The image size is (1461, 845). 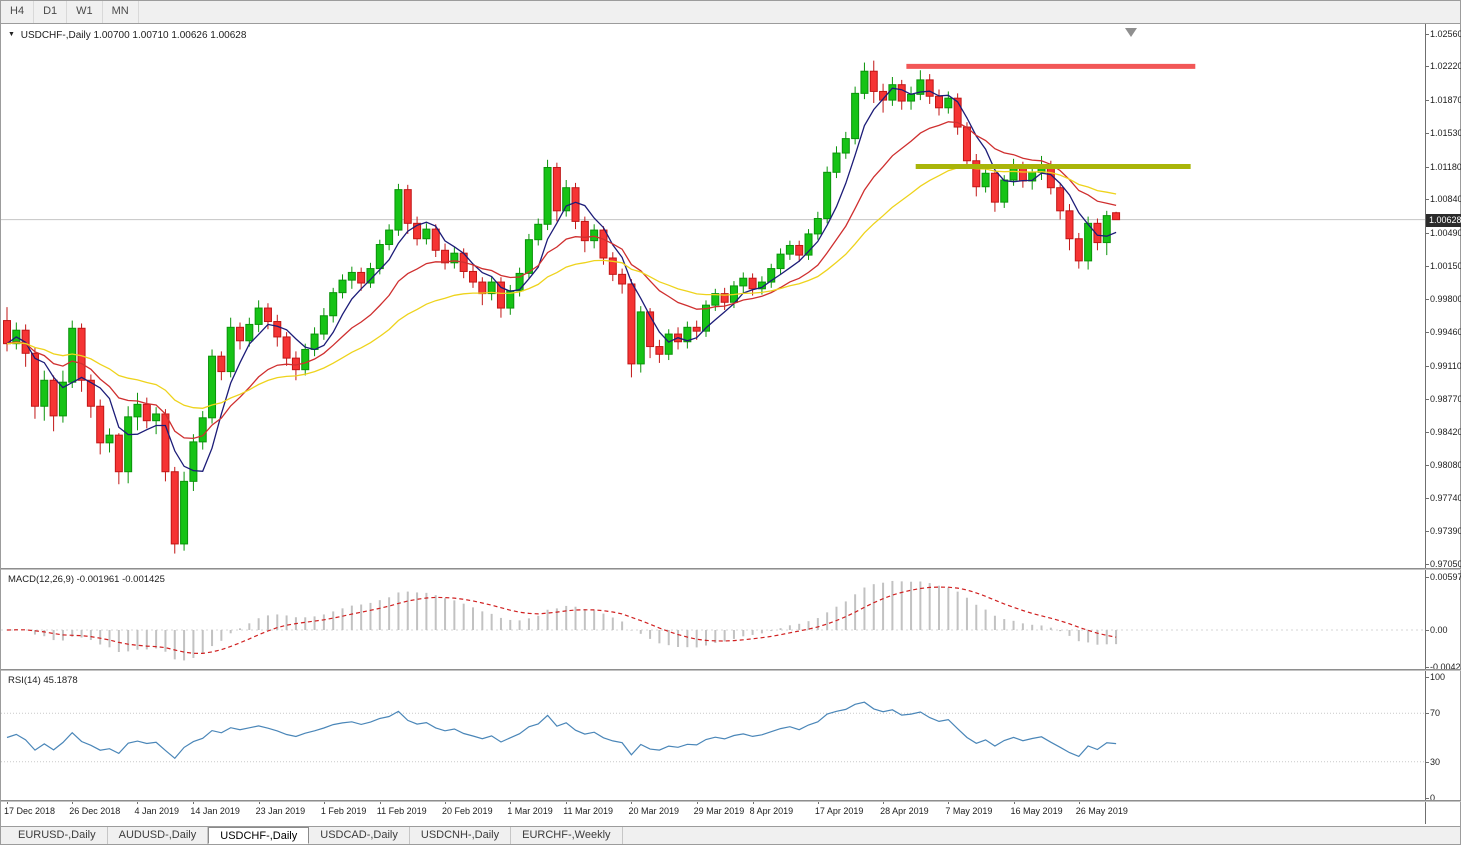 I want to click on date-axis-label: 16 May 2019, so click(x=1036, y=811).